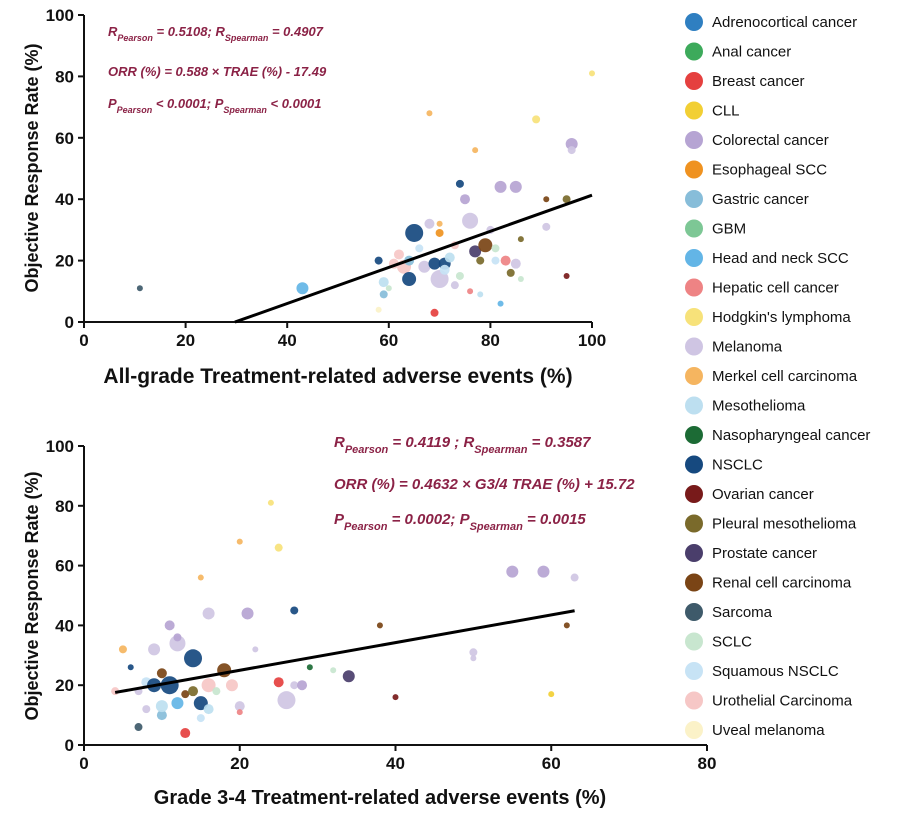 Image resolution: width=904 pixels, height=817 pixels. I want to click on legend-label: Ovarian cancer, so click(763, 494).